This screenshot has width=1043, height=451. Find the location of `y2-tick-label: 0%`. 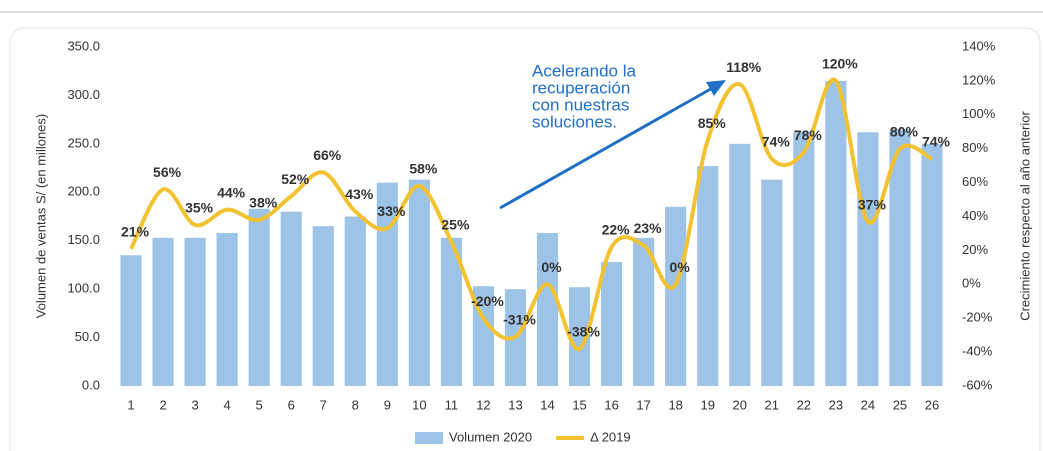

y2-tick-label: 0% is located at coordinates (971, 283).